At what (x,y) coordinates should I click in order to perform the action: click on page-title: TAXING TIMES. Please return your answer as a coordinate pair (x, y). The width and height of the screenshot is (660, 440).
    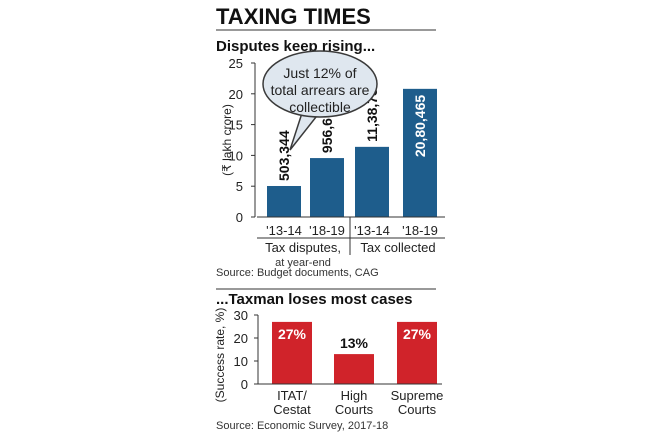
    Looking at the image, I should click on (293, 16).